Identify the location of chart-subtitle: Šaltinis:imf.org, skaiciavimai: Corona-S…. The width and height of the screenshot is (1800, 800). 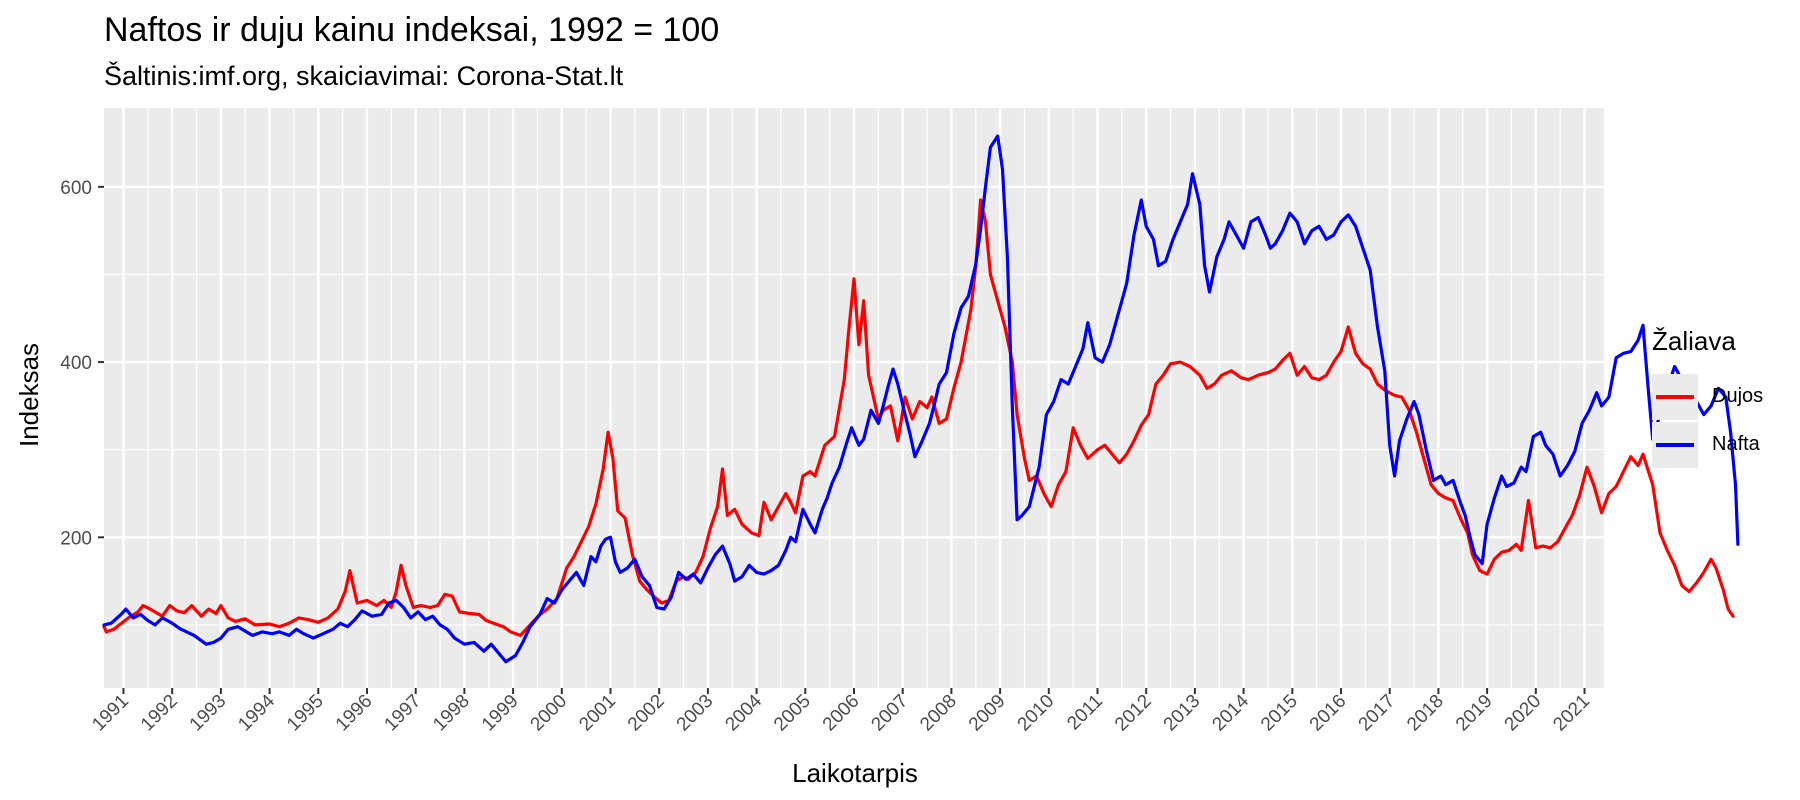
(364, 76).